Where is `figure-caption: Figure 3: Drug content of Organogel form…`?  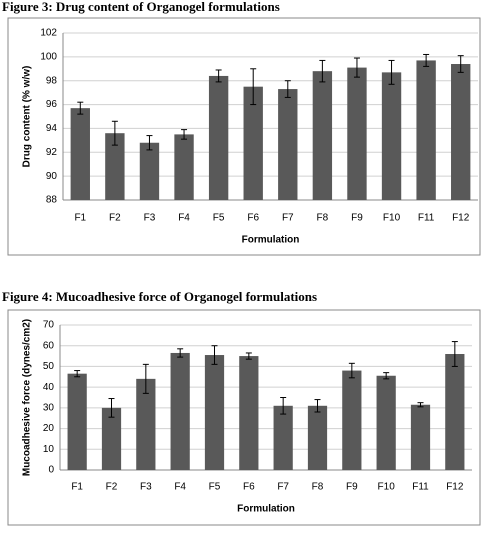 figure-caption: Figure 3: Drug content of Organogel form… is located at coordinates (141, 7).